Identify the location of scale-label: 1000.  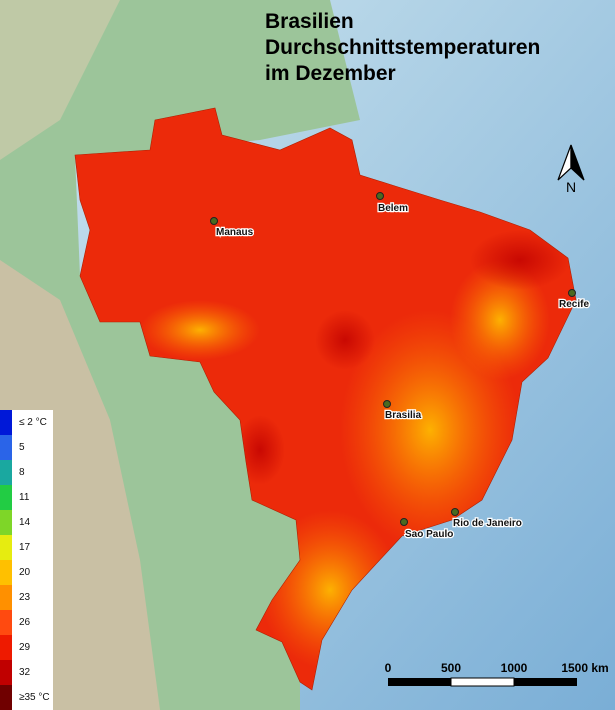
(514, 668).